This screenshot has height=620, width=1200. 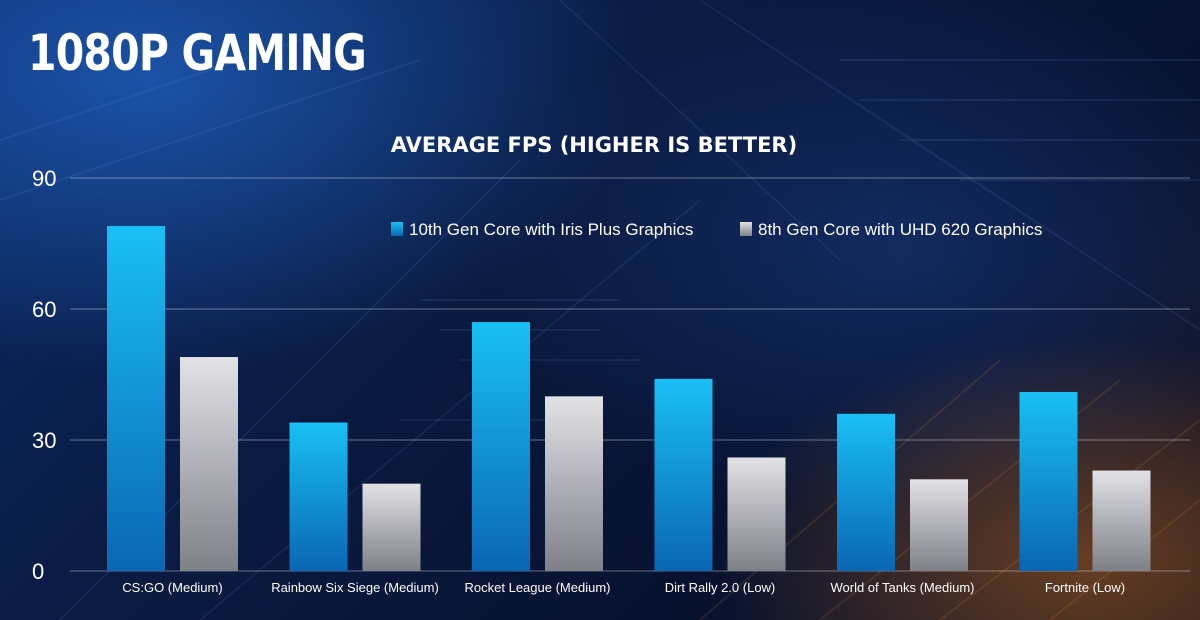 I want to click on x-tick-label: Dirt Rally 2.0 (Low), so click(x=720, y=587).